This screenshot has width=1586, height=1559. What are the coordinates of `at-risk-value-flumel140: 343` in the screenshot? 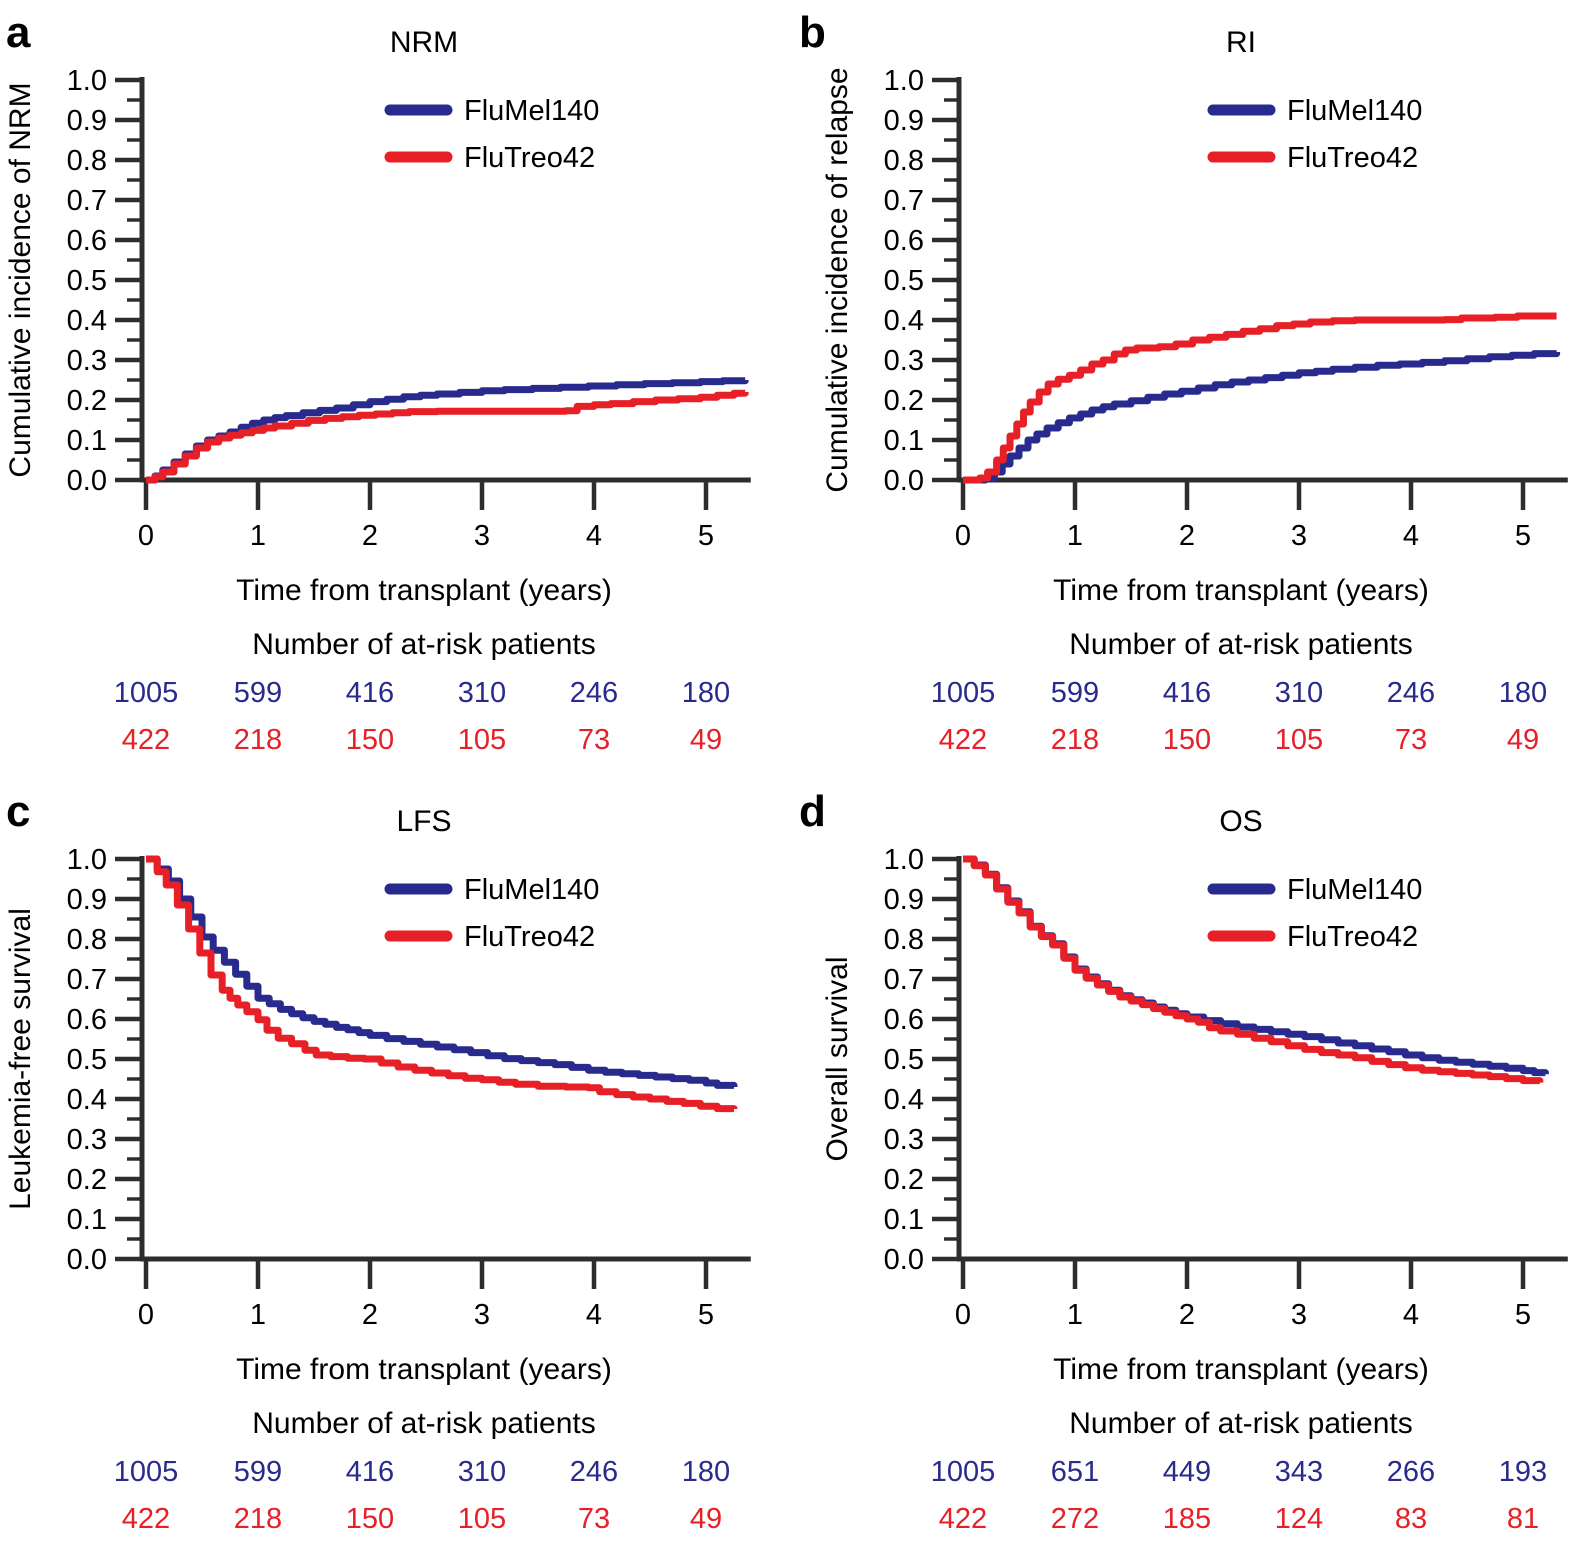 It's located at (1299, 1472).